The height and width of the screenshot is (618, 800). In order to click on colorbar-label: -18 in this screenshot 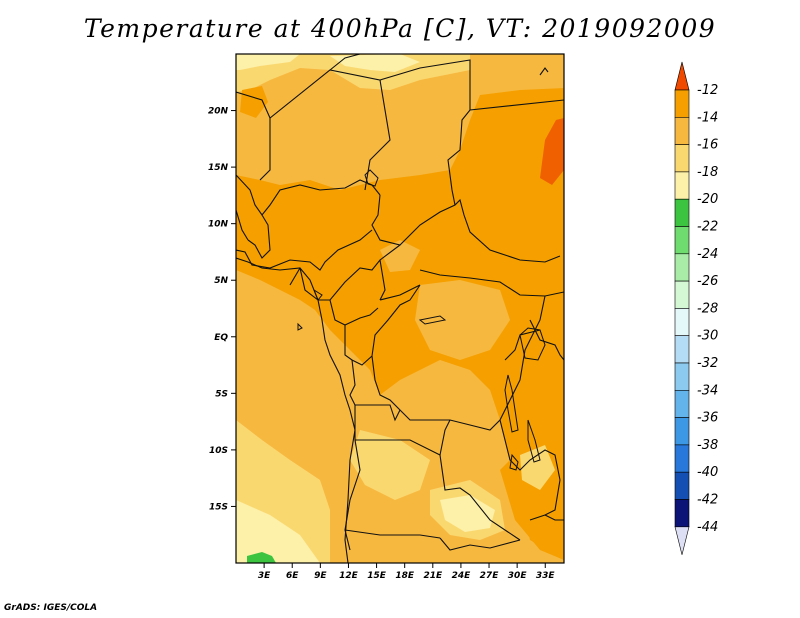, I will do `click(707, 172)`.